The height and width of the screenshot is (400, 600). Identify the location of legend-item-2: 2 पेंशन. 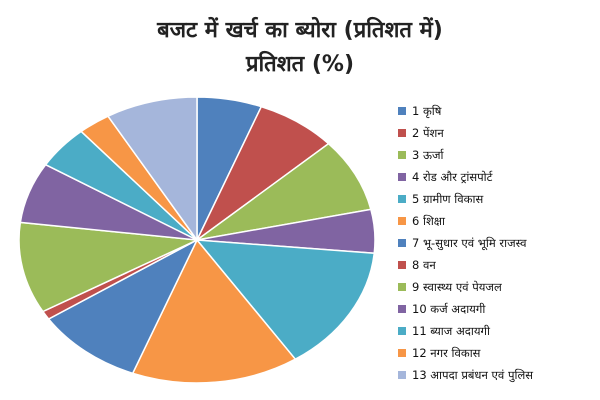
(498, 133).